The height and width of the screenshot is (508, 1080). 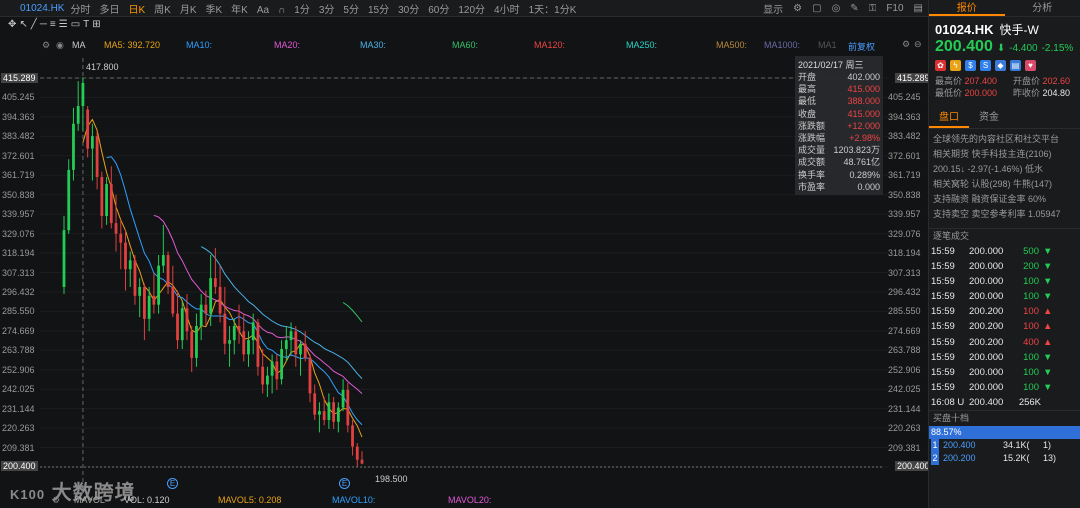 What do you see at coordinates (949, 116) in the screenshot?
I see `tab-orderbook: 盘口` at bounding box center [949, 116].